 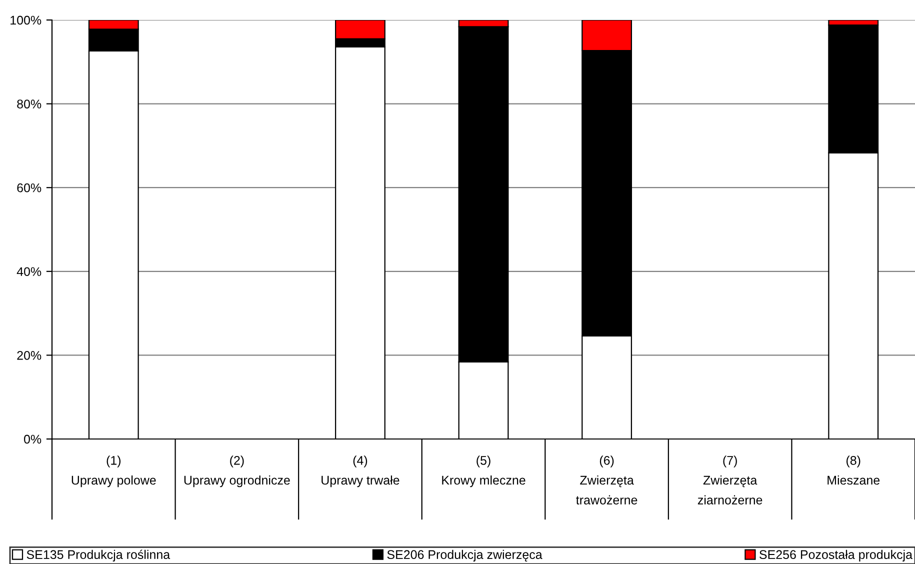 I want to click on legend-label: SE256 Pozostała produkcja, so click(x=836, y=556).